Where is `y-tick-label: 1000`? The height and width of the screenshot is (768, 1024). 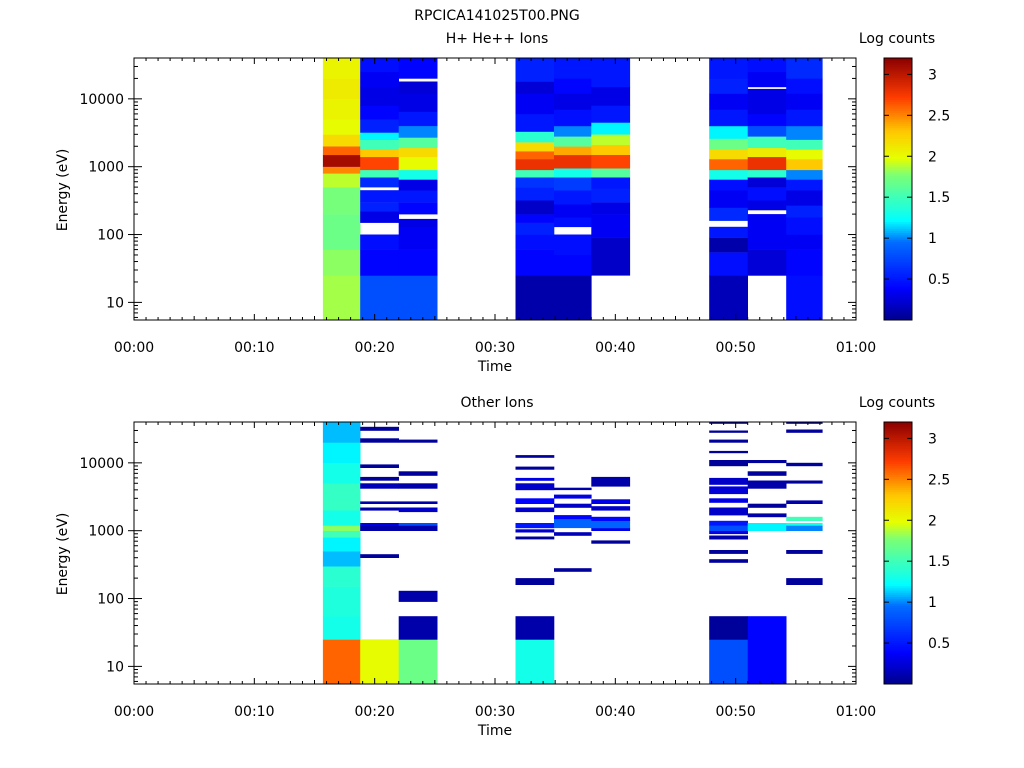
y-tick-label: 1000 is located at coordinates (106, 168).